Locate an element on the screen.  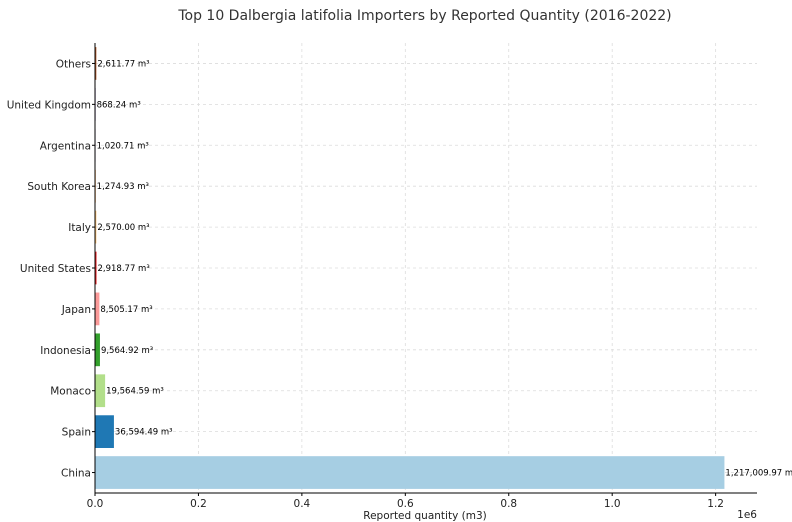
y-tick-label-china: China is located at coordinates (76, 474).